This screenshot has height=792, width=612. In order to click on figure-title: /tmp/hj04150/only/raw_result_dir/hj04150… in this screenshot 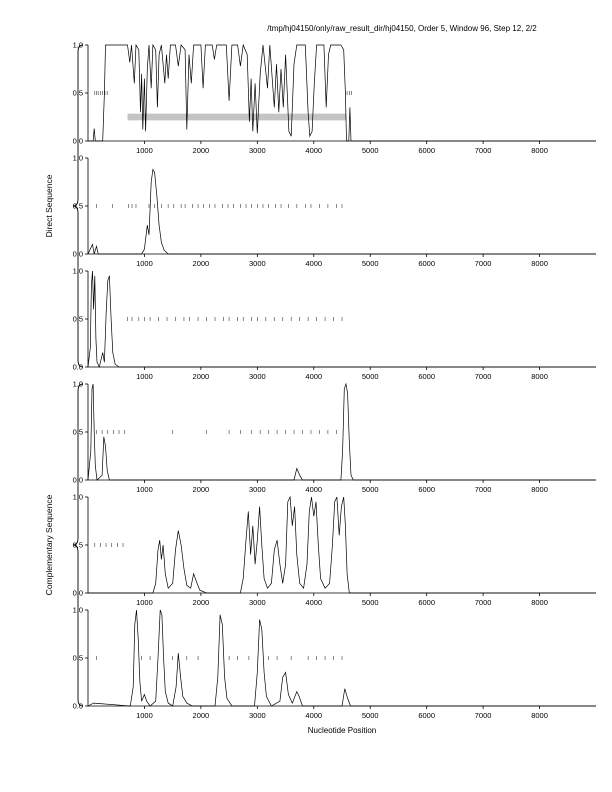, I will do `click(402, 28)`.